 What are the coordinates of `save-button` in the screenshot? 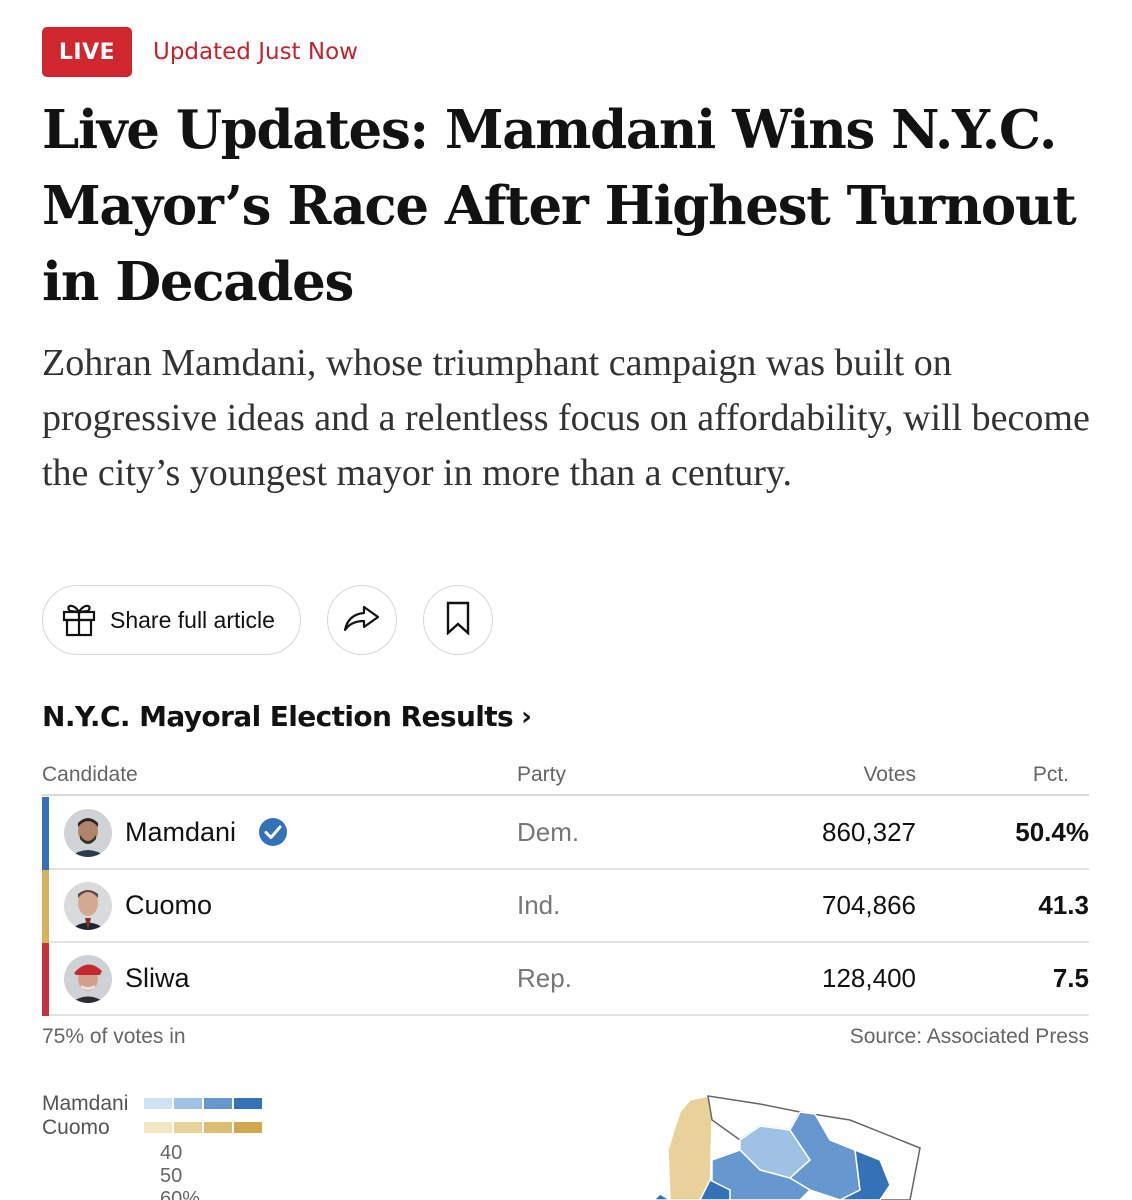 It's located at (458, 620).